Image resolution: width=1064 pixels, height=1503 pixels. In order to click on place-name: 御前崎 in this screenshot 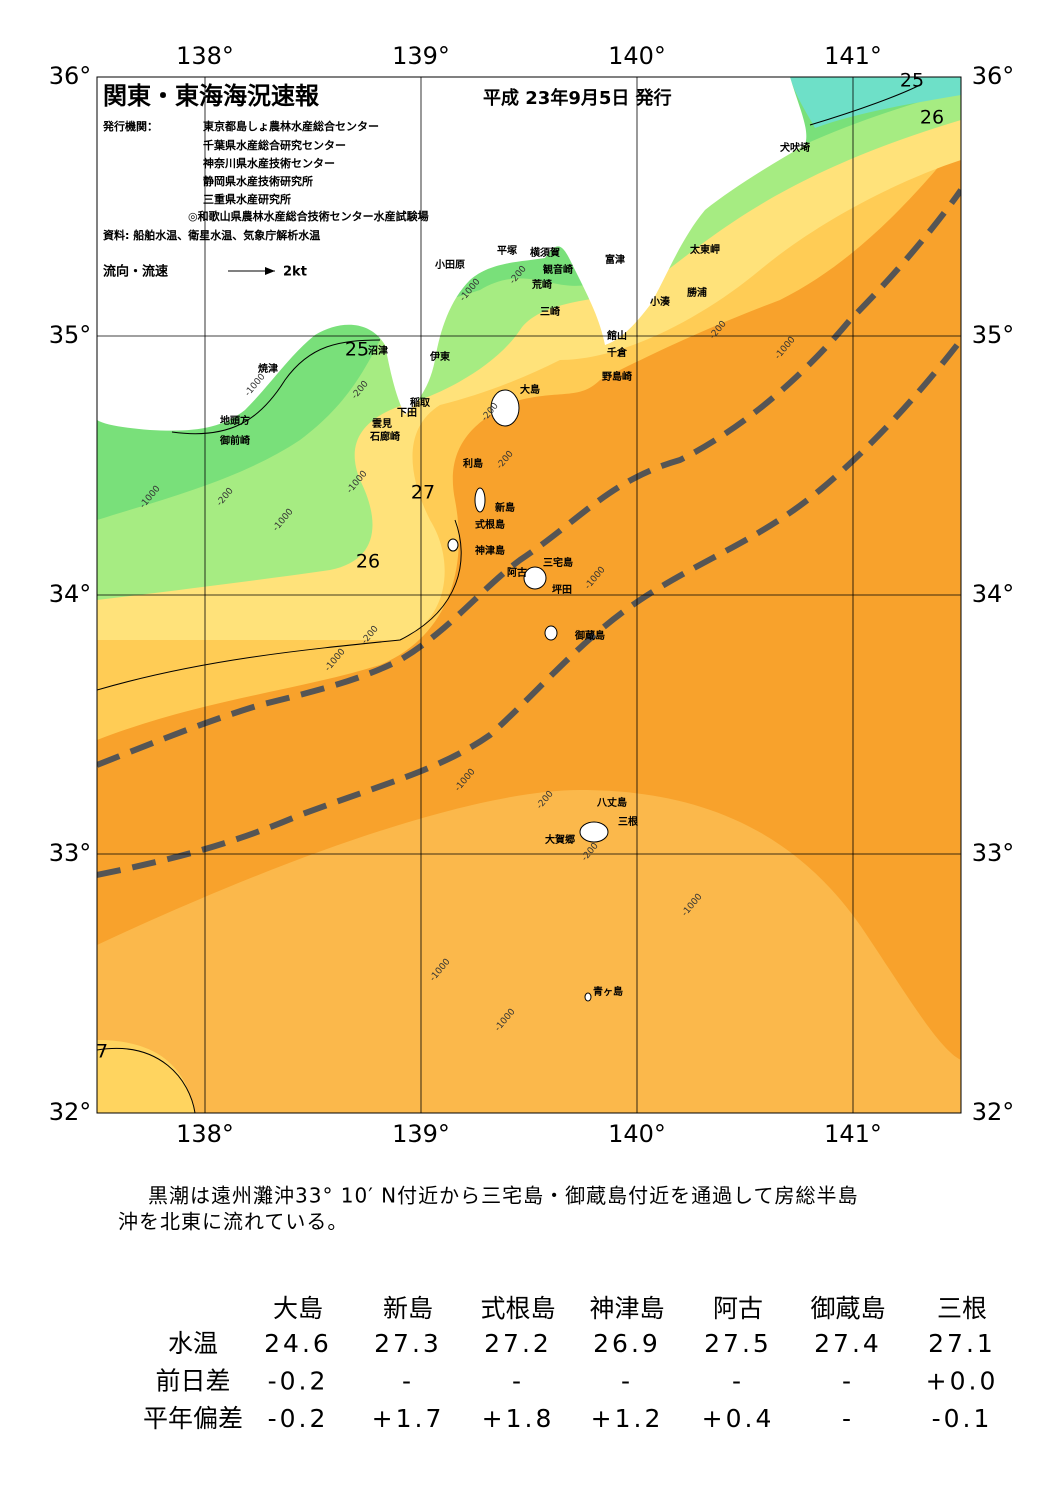, I will do `click(234, 440)`.